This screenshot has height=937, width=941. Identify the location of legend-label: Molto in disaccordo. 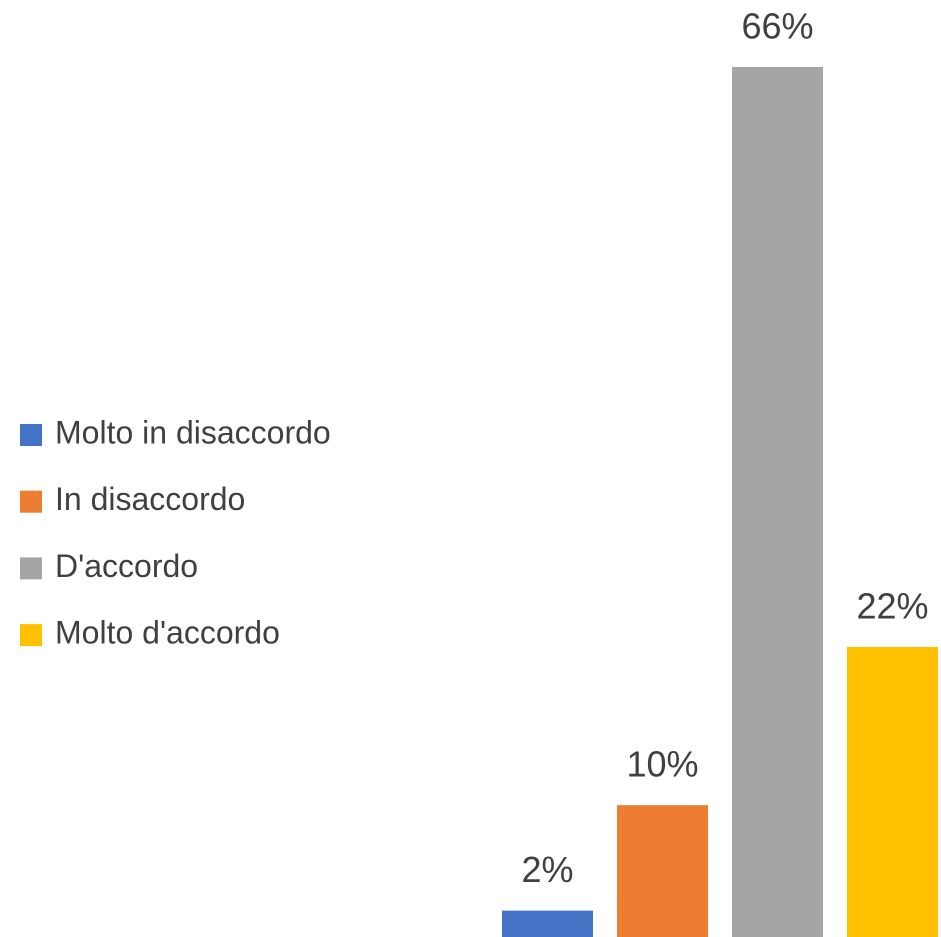
(193, 432).